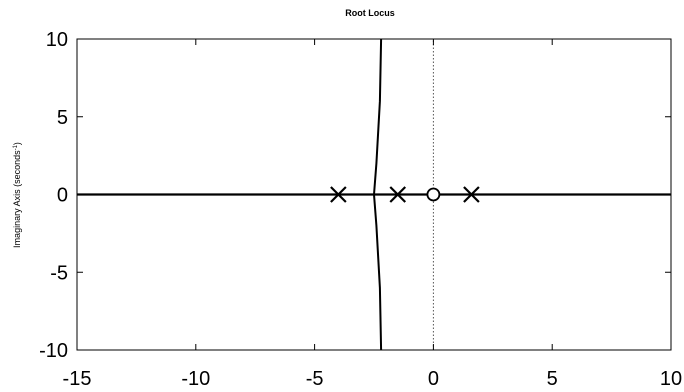 The height and width of the screenshot is (392, 684). What do you see at coordinates (552, 379) in the screenshot?
I see `x-tick-label: 5` at bounding box center [552, 379].